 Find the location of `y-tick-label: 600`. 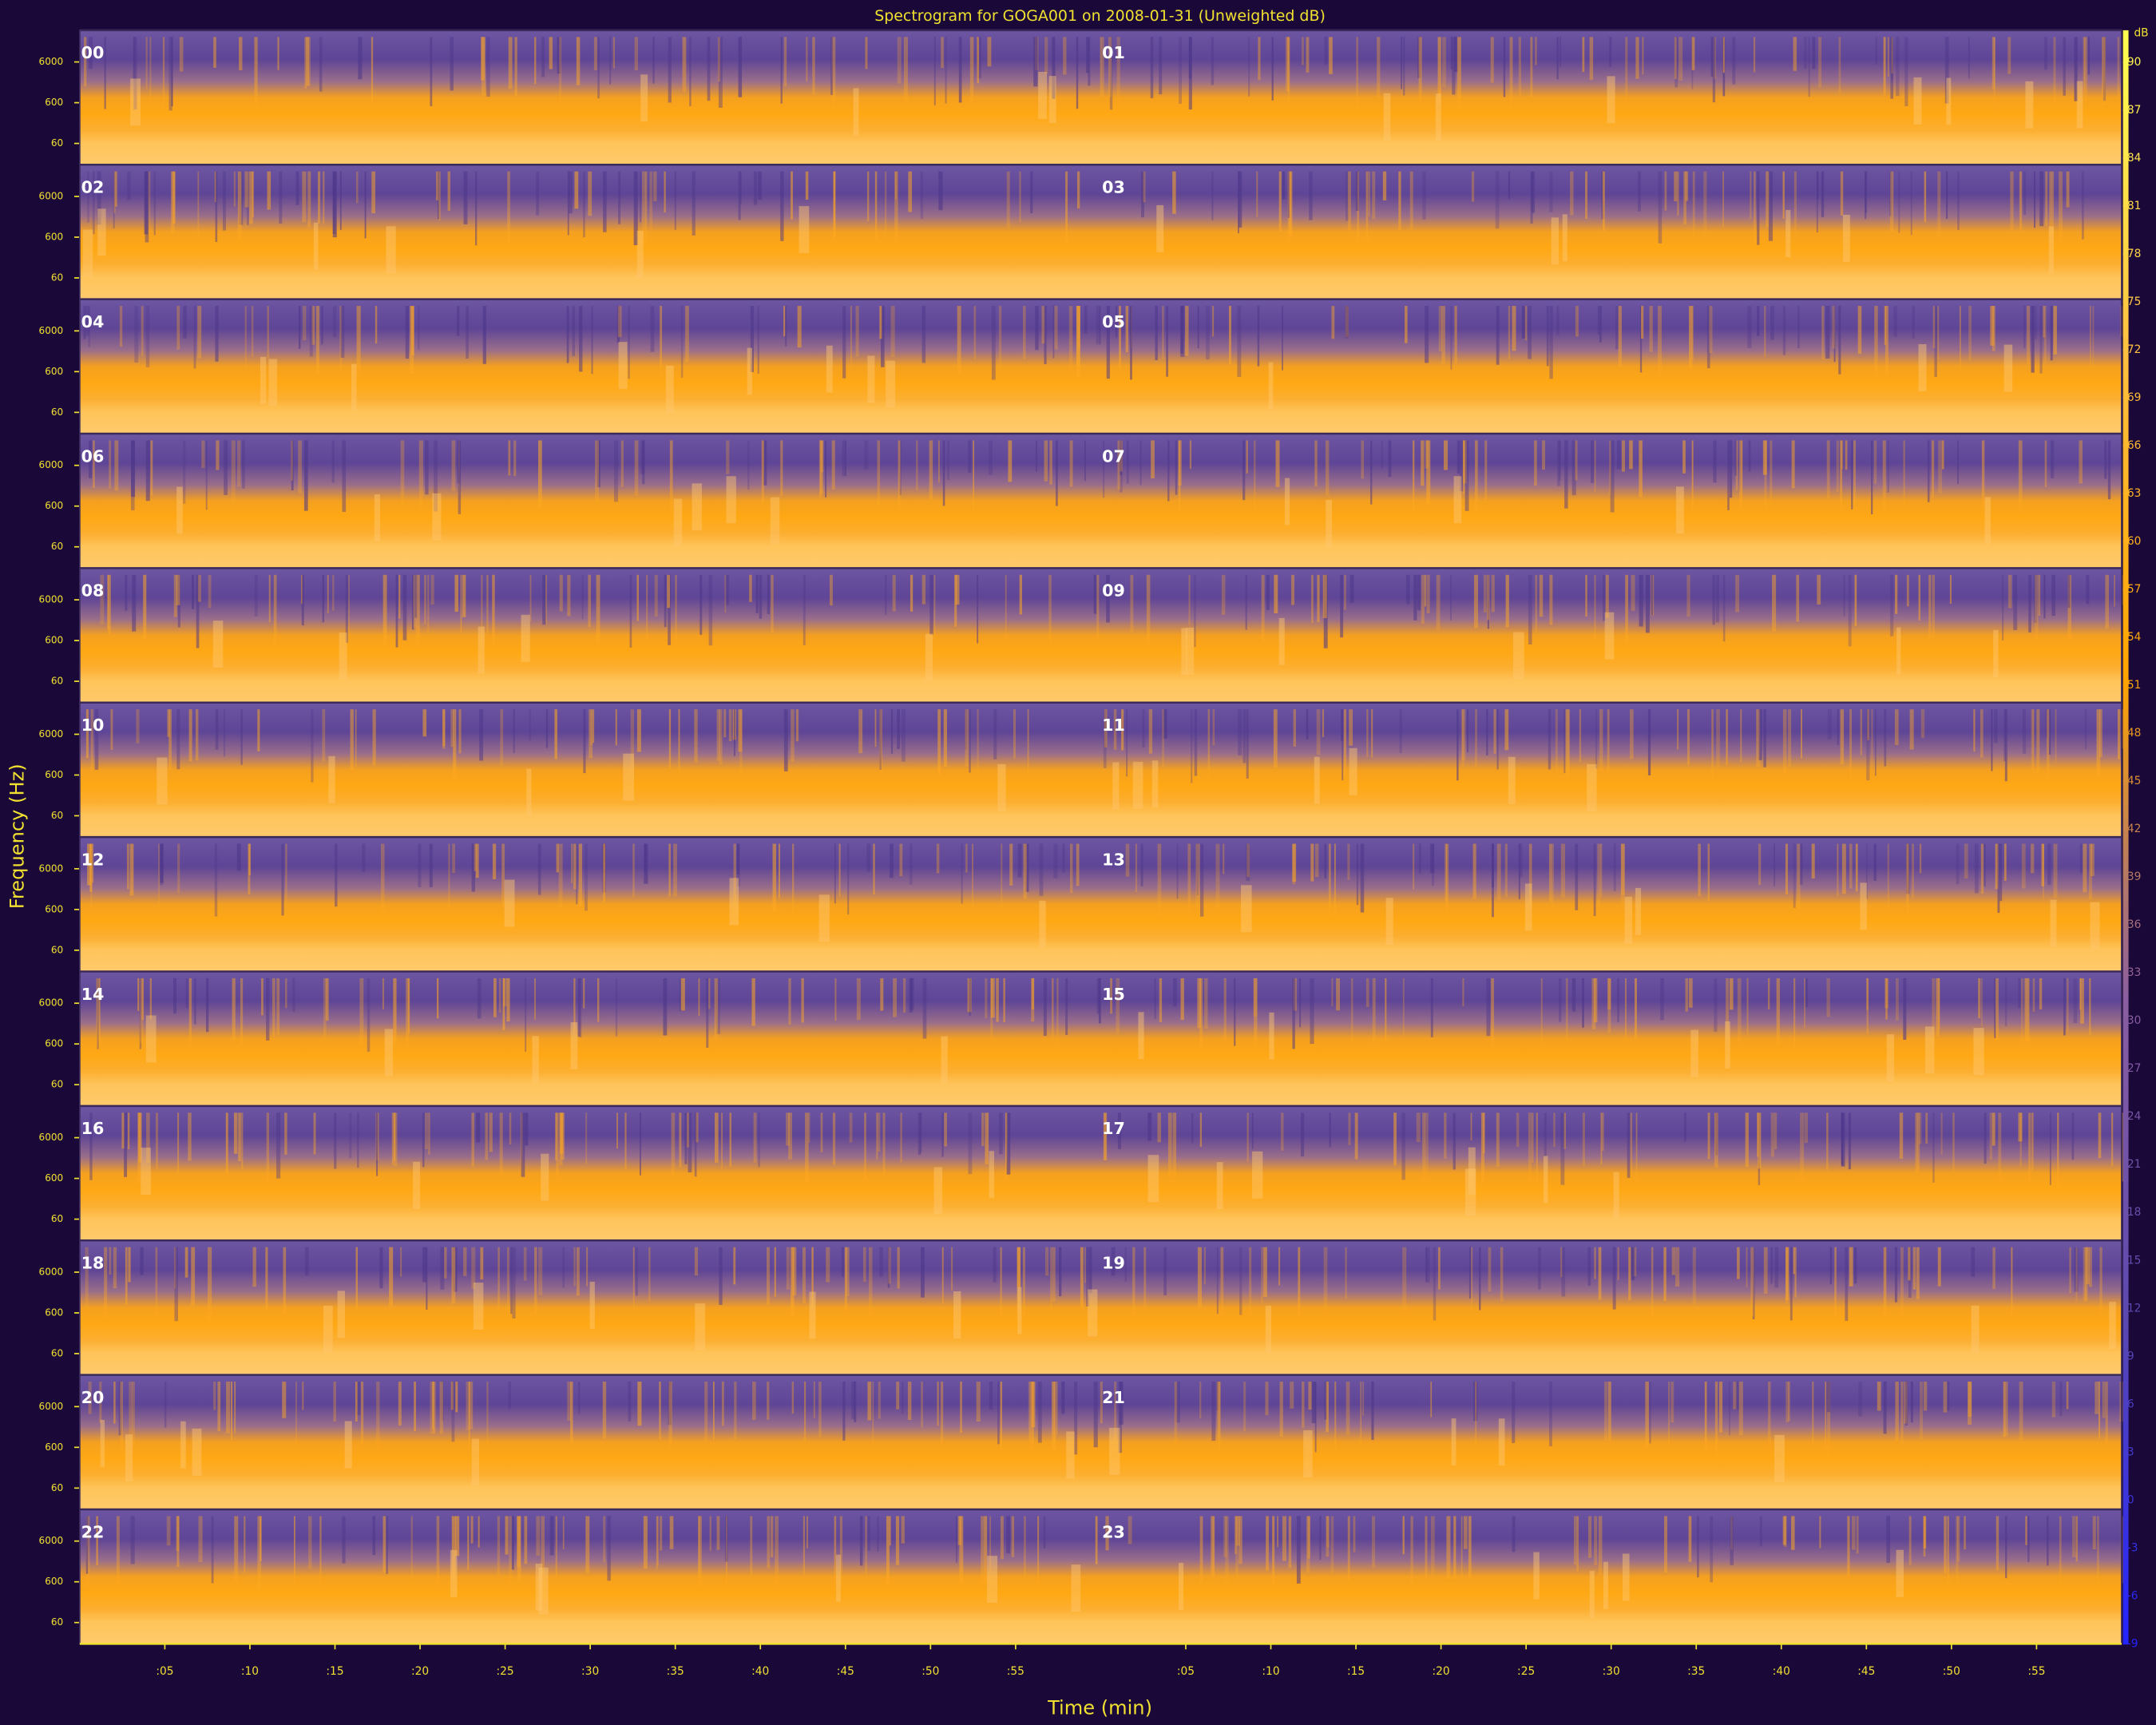

y-tick-label: 600 is located at coordinates (54, 775).